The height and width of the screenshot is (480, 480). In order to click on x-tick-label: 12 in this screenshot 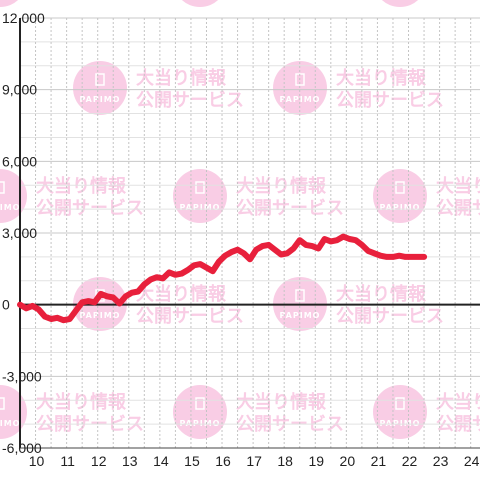, I will do `click(99, 461)`.